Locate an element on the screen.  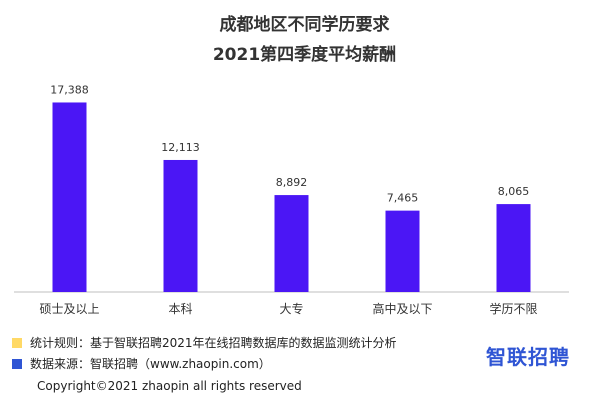
yellow-legend-swatch is located at coordinates (17, 342).